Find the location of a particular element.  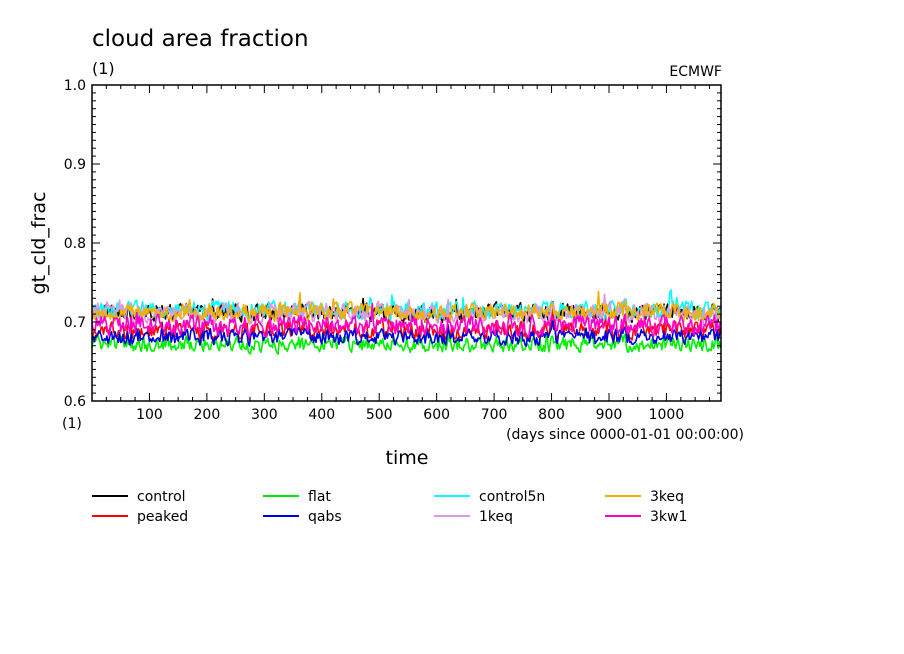

x-tick-label: 900 is located at coordinates (609, 415).